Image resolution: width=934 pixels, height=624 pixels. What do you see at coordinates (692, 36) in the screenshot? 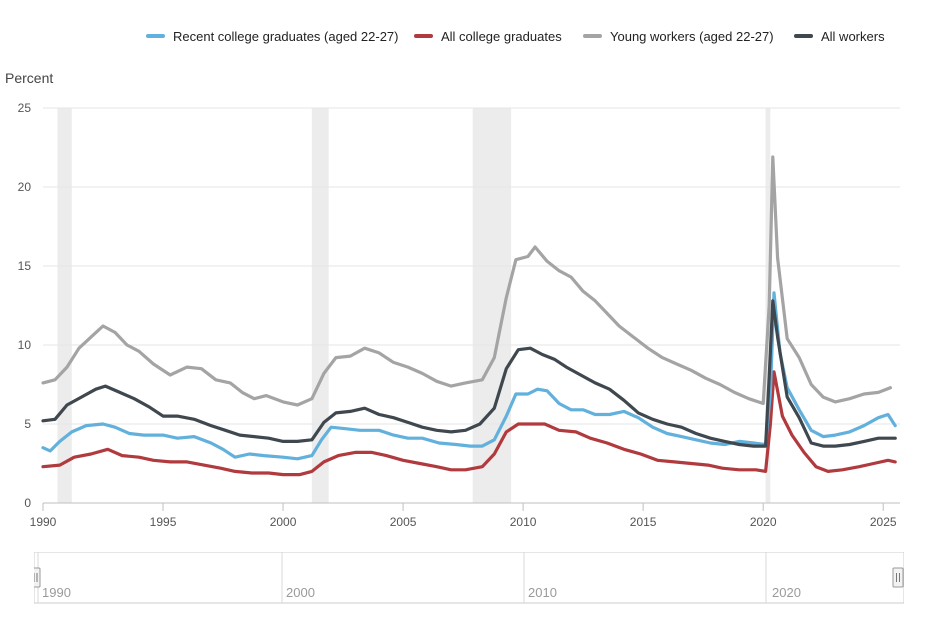
I see `legend-label: Young workers (aged 22-27)` at bounding box center [692, 36].